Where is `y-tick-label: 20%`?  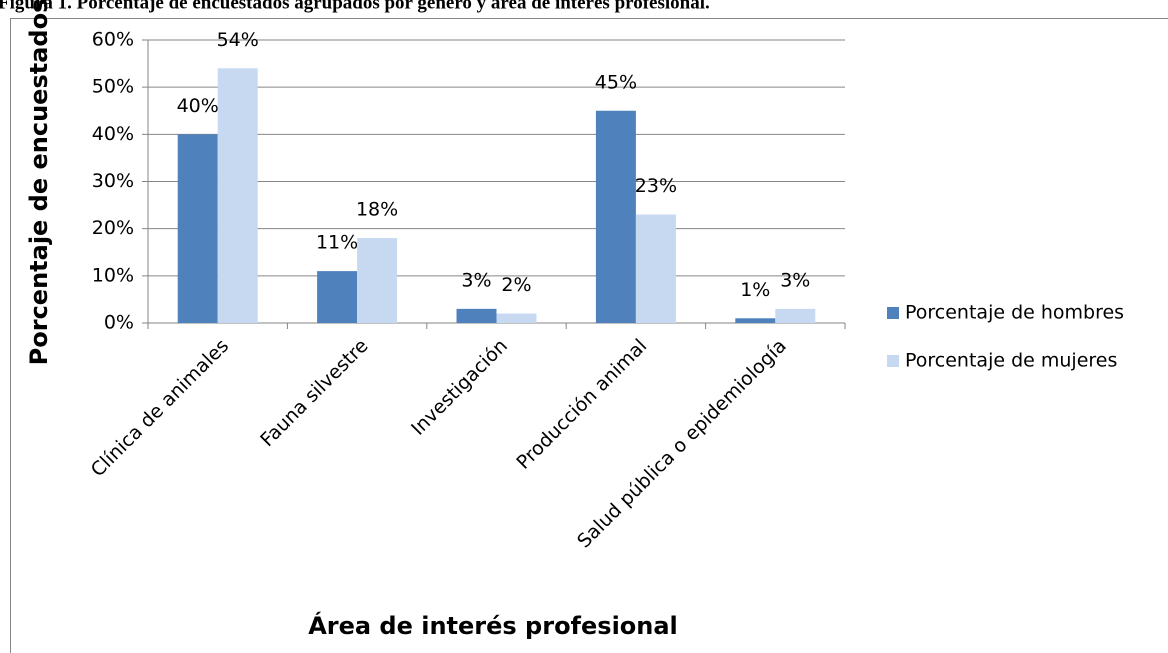 y-tick-label: 20% is located at coordinates (113, 228).